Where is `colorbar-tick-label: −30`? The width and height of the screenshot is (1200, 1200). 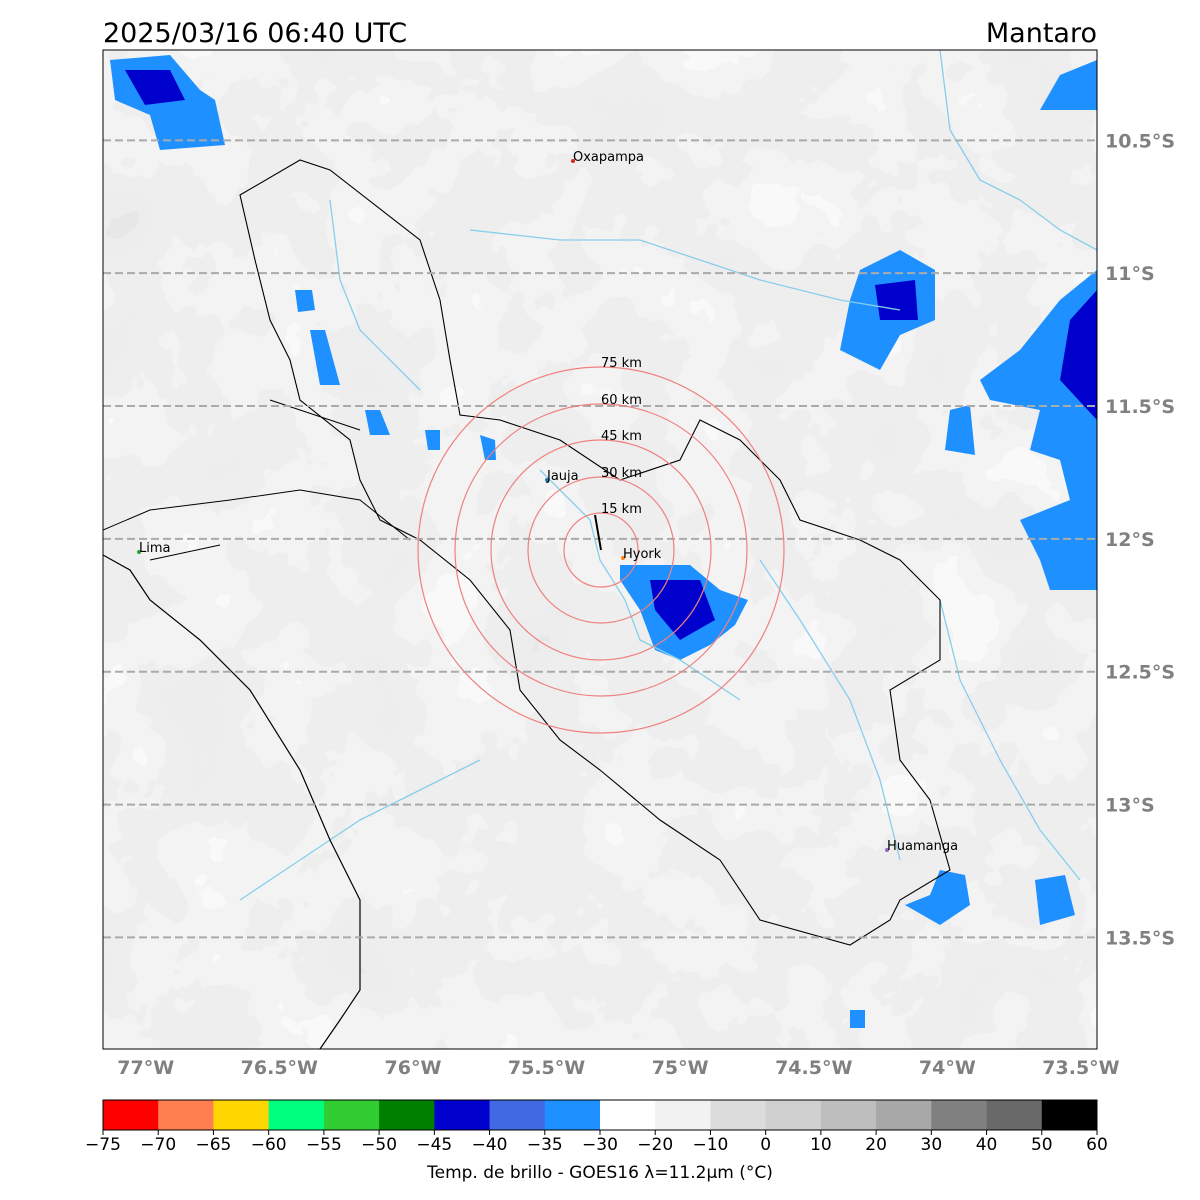 colorbar-tick-label: −30 is located at coordinates (600, 1145).